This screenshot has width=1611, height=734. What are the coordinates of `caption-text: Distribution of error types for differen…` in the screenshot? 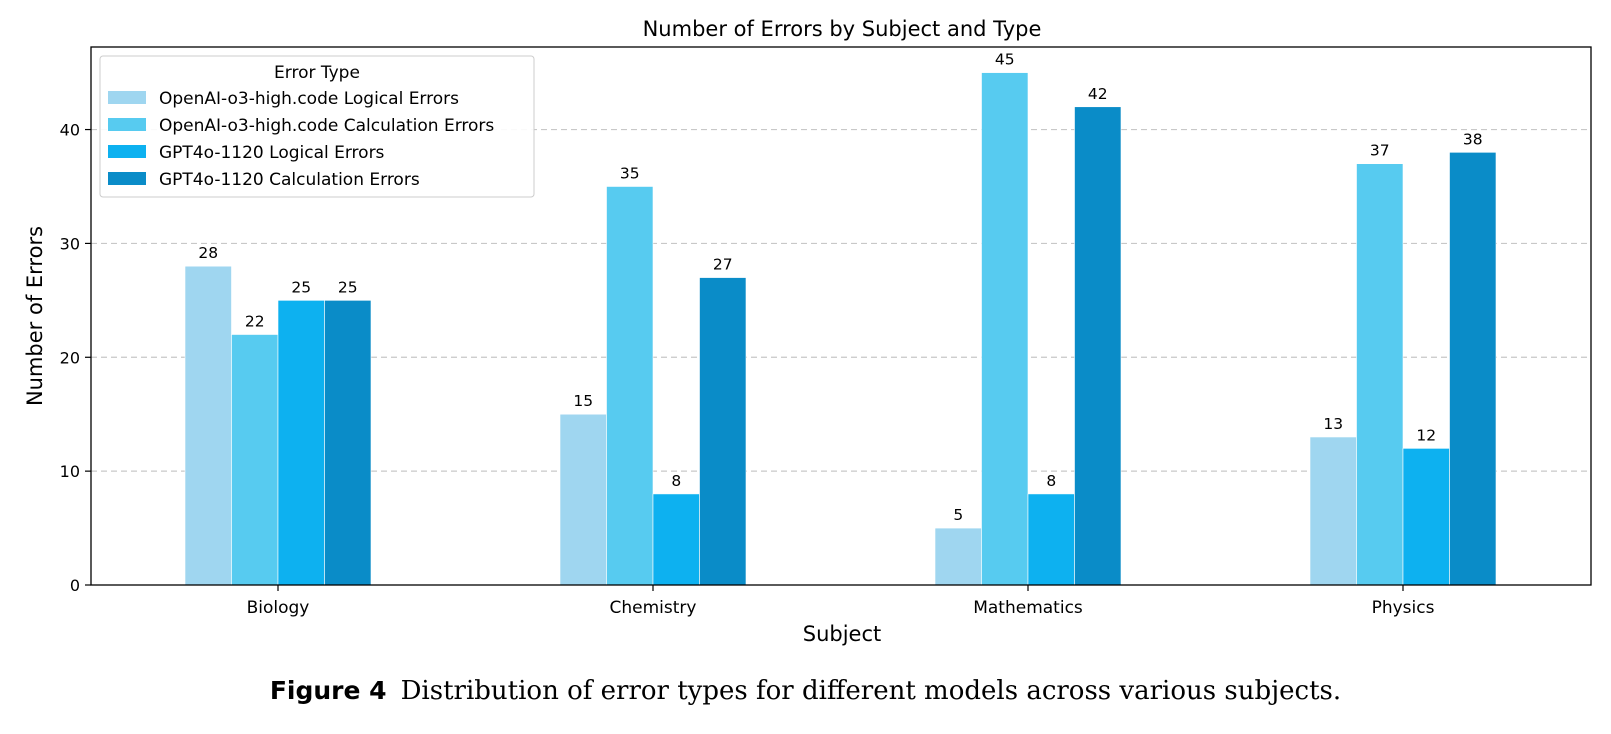 It's located at (871, 691).